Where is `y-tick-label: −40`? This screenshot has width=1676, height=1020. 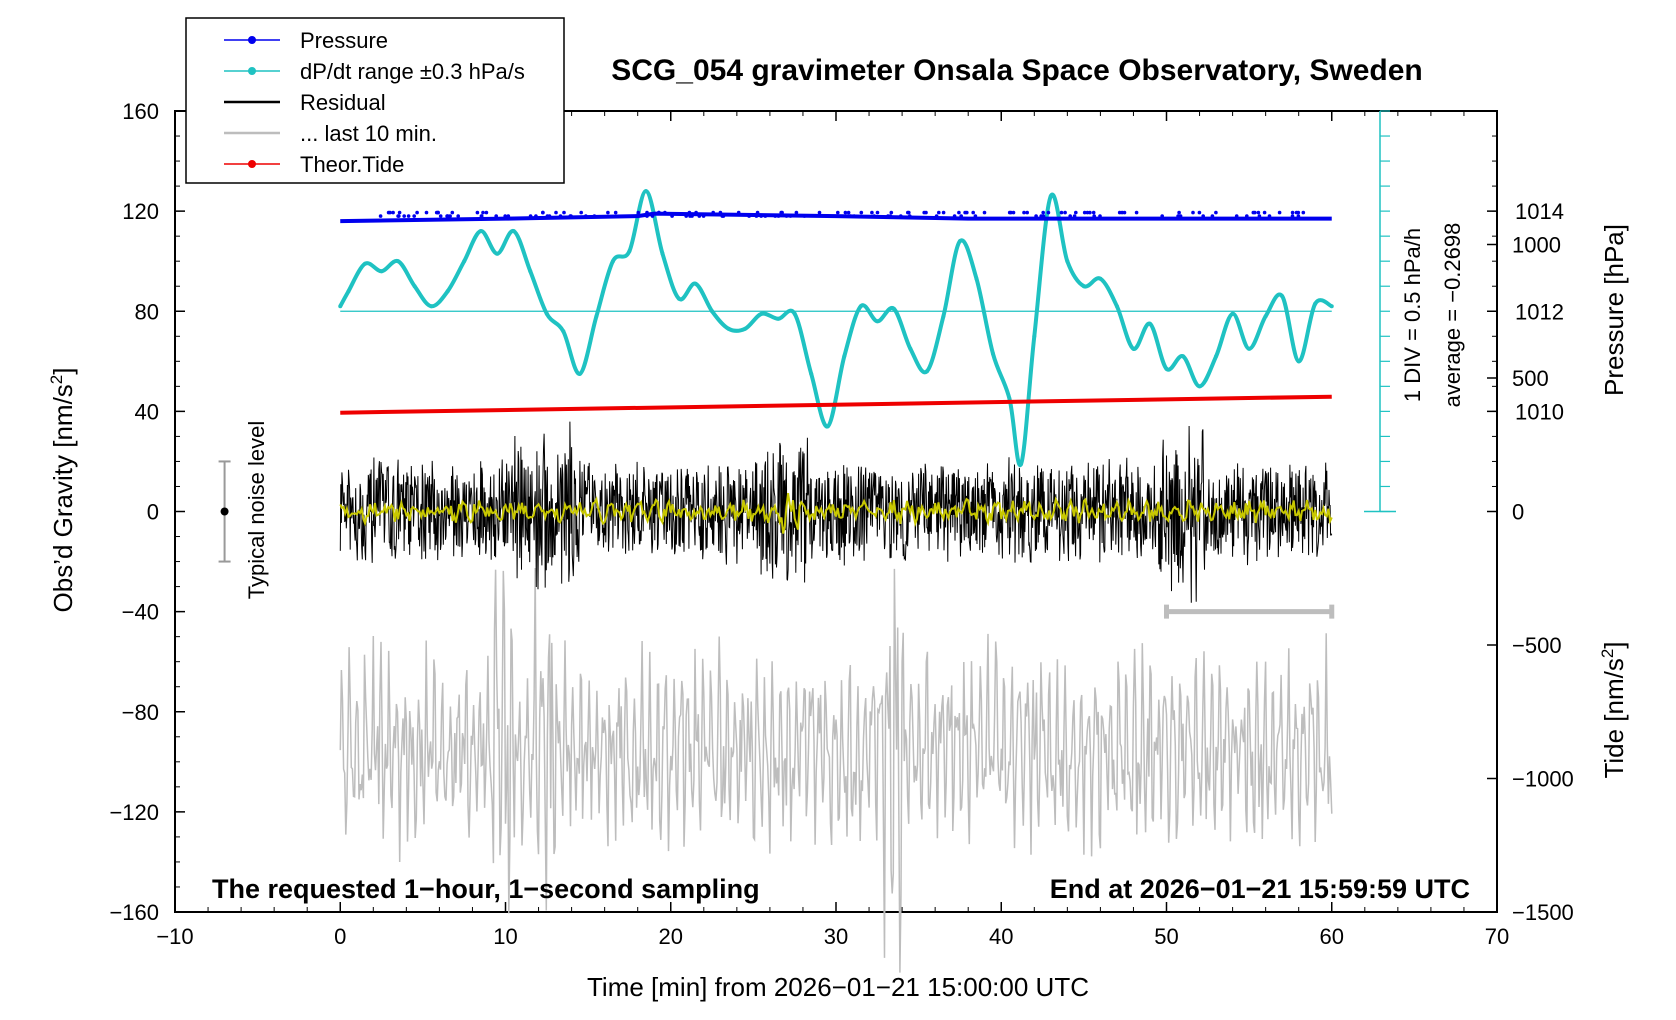
y-tick-label: −40 is located at coordinates (140, 612).